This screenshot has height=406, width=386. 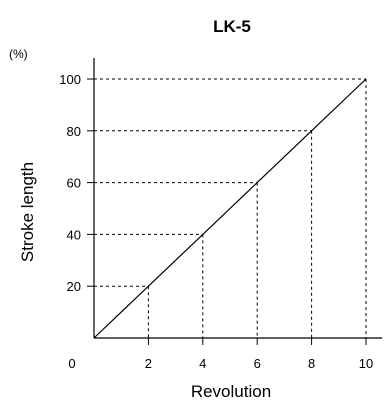 I want to click on x-axis-label: Revolution, so click(x=231, y=391).